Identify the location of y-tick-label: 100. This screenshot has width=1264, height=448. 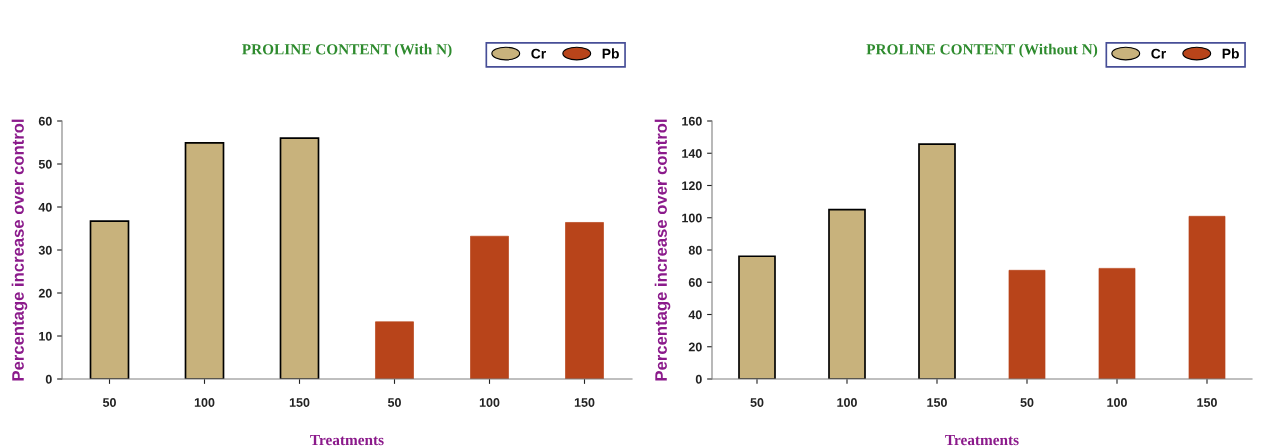
(692, 218).